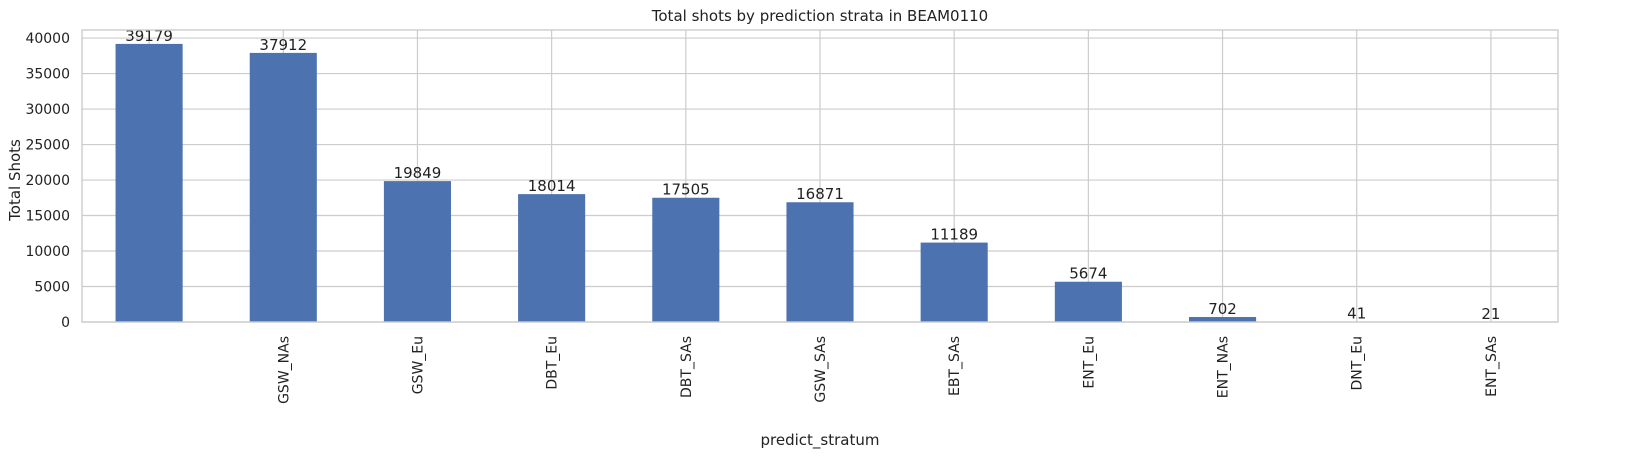 The width and height of the screenshot is (1646, 456). What do you see at coordinates (820, 440) in the screenshot?
I see `x-axis-label: predict_stratum` at bounding box center [820, 440].